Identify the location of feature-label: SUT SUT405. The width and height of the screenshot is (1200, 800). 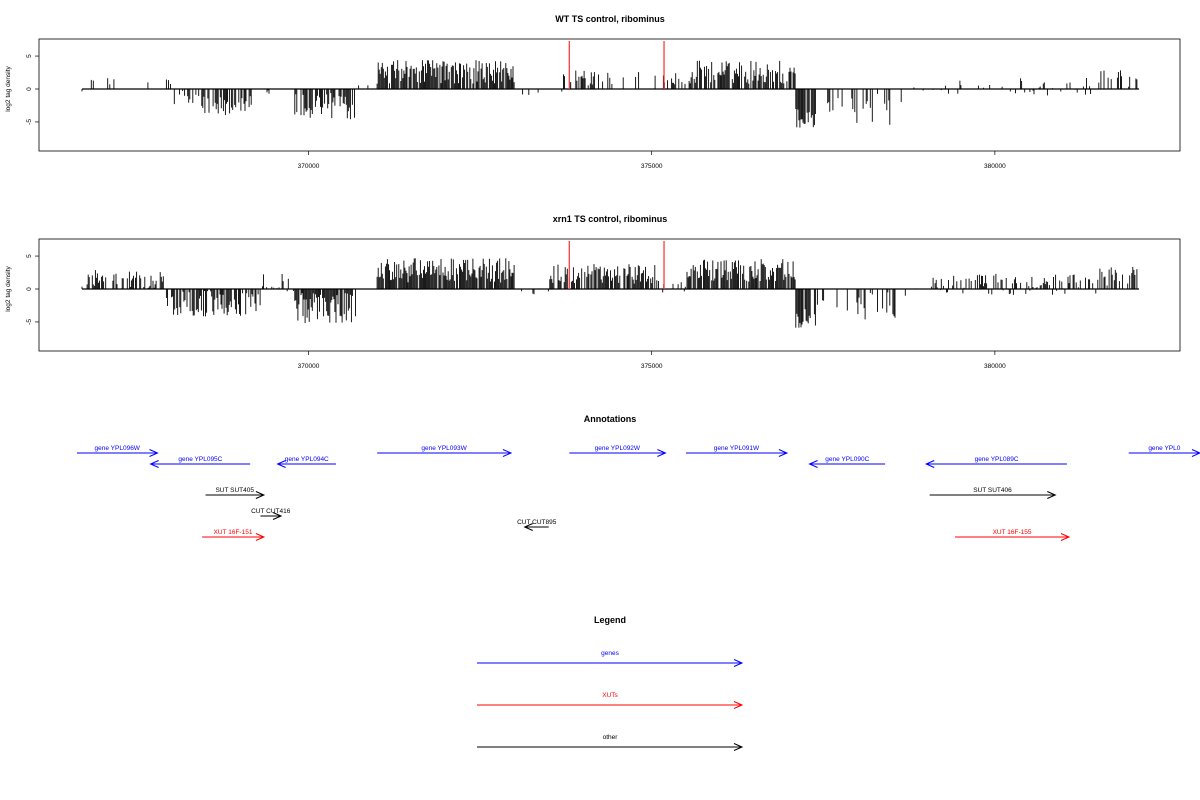
(234, 490).